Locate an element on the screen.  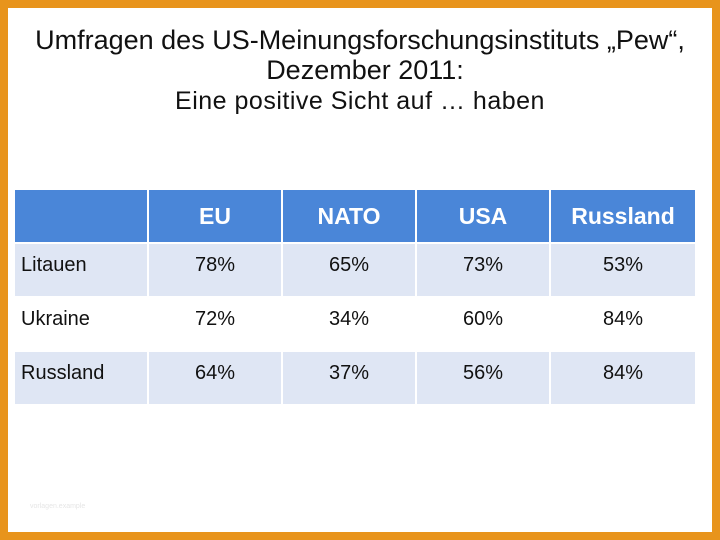
table-row: Litauen 78% 65% 73% 53% is located at coordinates (355, 270).